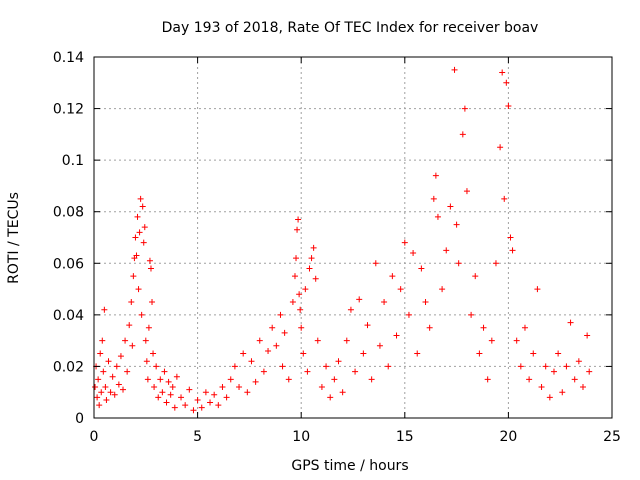 The width and height of the screenshot is (640, 480). What do you see at coordinates (14, 238) in the screenshot?
I see `y-axis-label: ROTI / TECUs` at bounding box center [14, 238].